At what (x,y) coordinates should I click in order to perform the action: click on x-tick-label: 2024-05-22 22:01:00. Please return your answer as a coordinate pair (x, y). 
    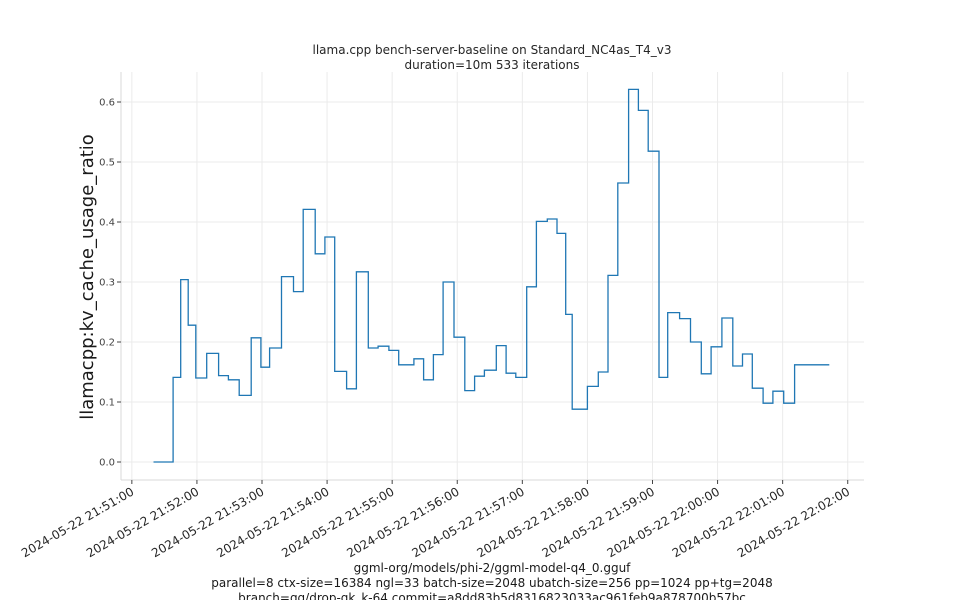
    Looking at the image, I should click on (728, 522).